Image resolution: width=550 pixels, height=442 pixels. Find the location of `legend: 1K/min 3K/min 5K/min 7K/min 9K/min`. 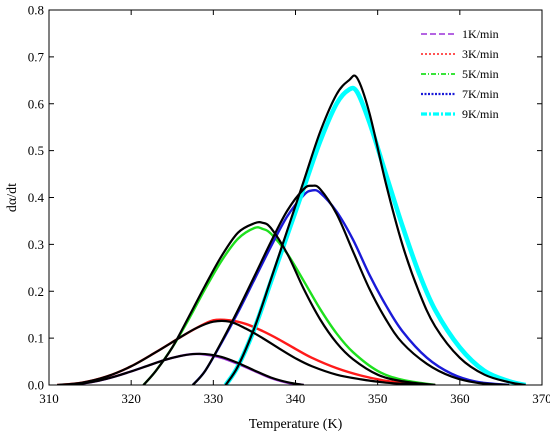

legend: 1K/min 3K/min 5K/min 7K/min 9K/min is located at coordinates (460, 74).